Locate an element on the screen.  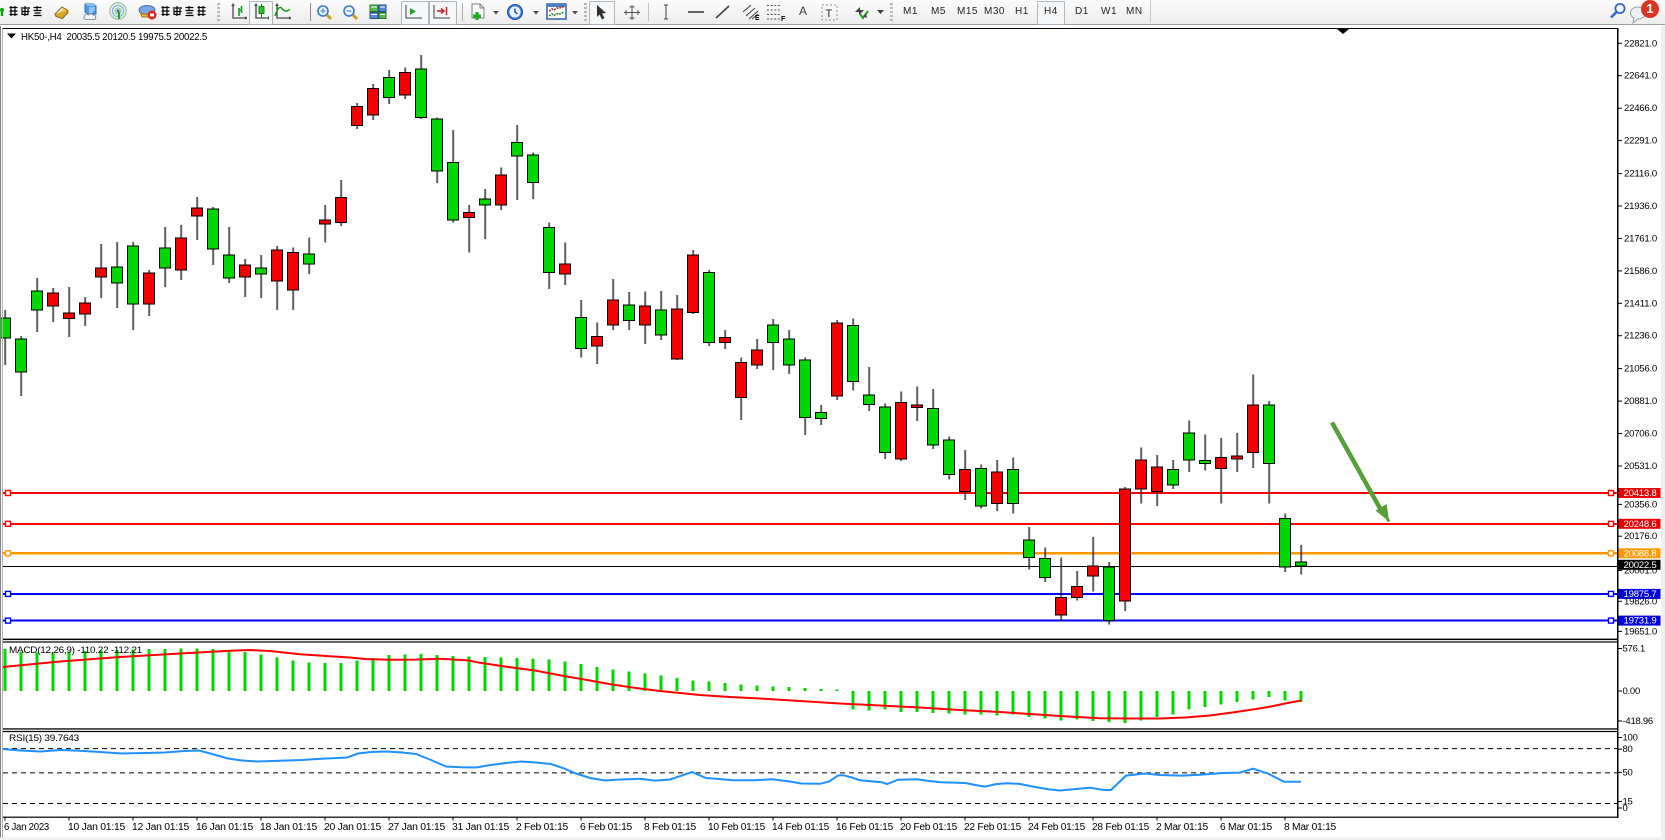
svg-text: 22466.0 is located at coordinates (1640, 108).